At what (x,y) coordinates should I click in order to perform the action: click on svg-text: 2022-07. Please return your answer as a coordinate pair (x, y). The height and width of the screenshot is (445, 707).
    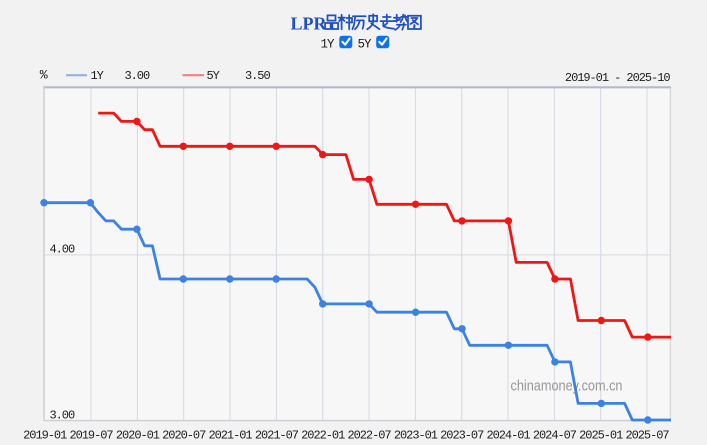
    Looking at the image, I should click on (369, 436).